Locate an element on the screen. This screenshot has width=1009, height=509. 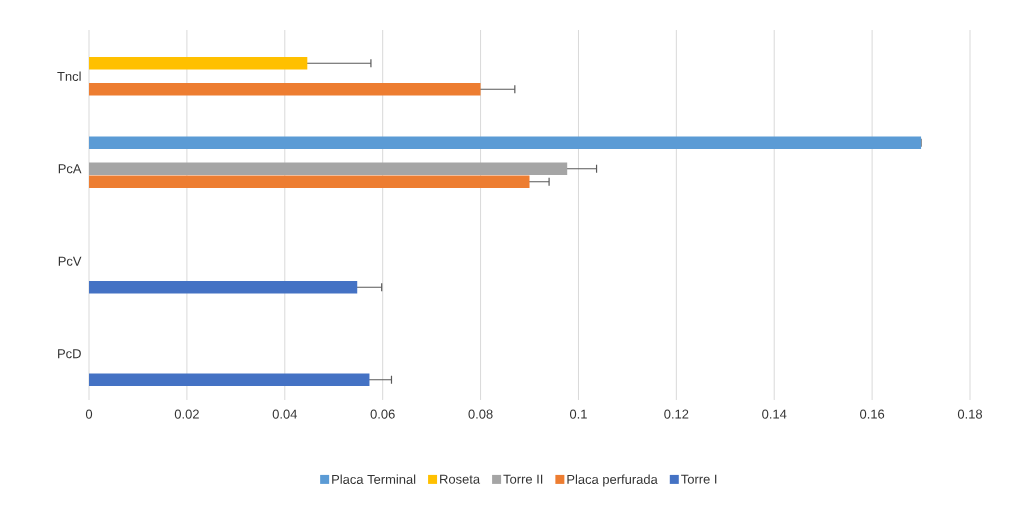
x-tick-label: 0.02 is located at coordinates (186, 414).